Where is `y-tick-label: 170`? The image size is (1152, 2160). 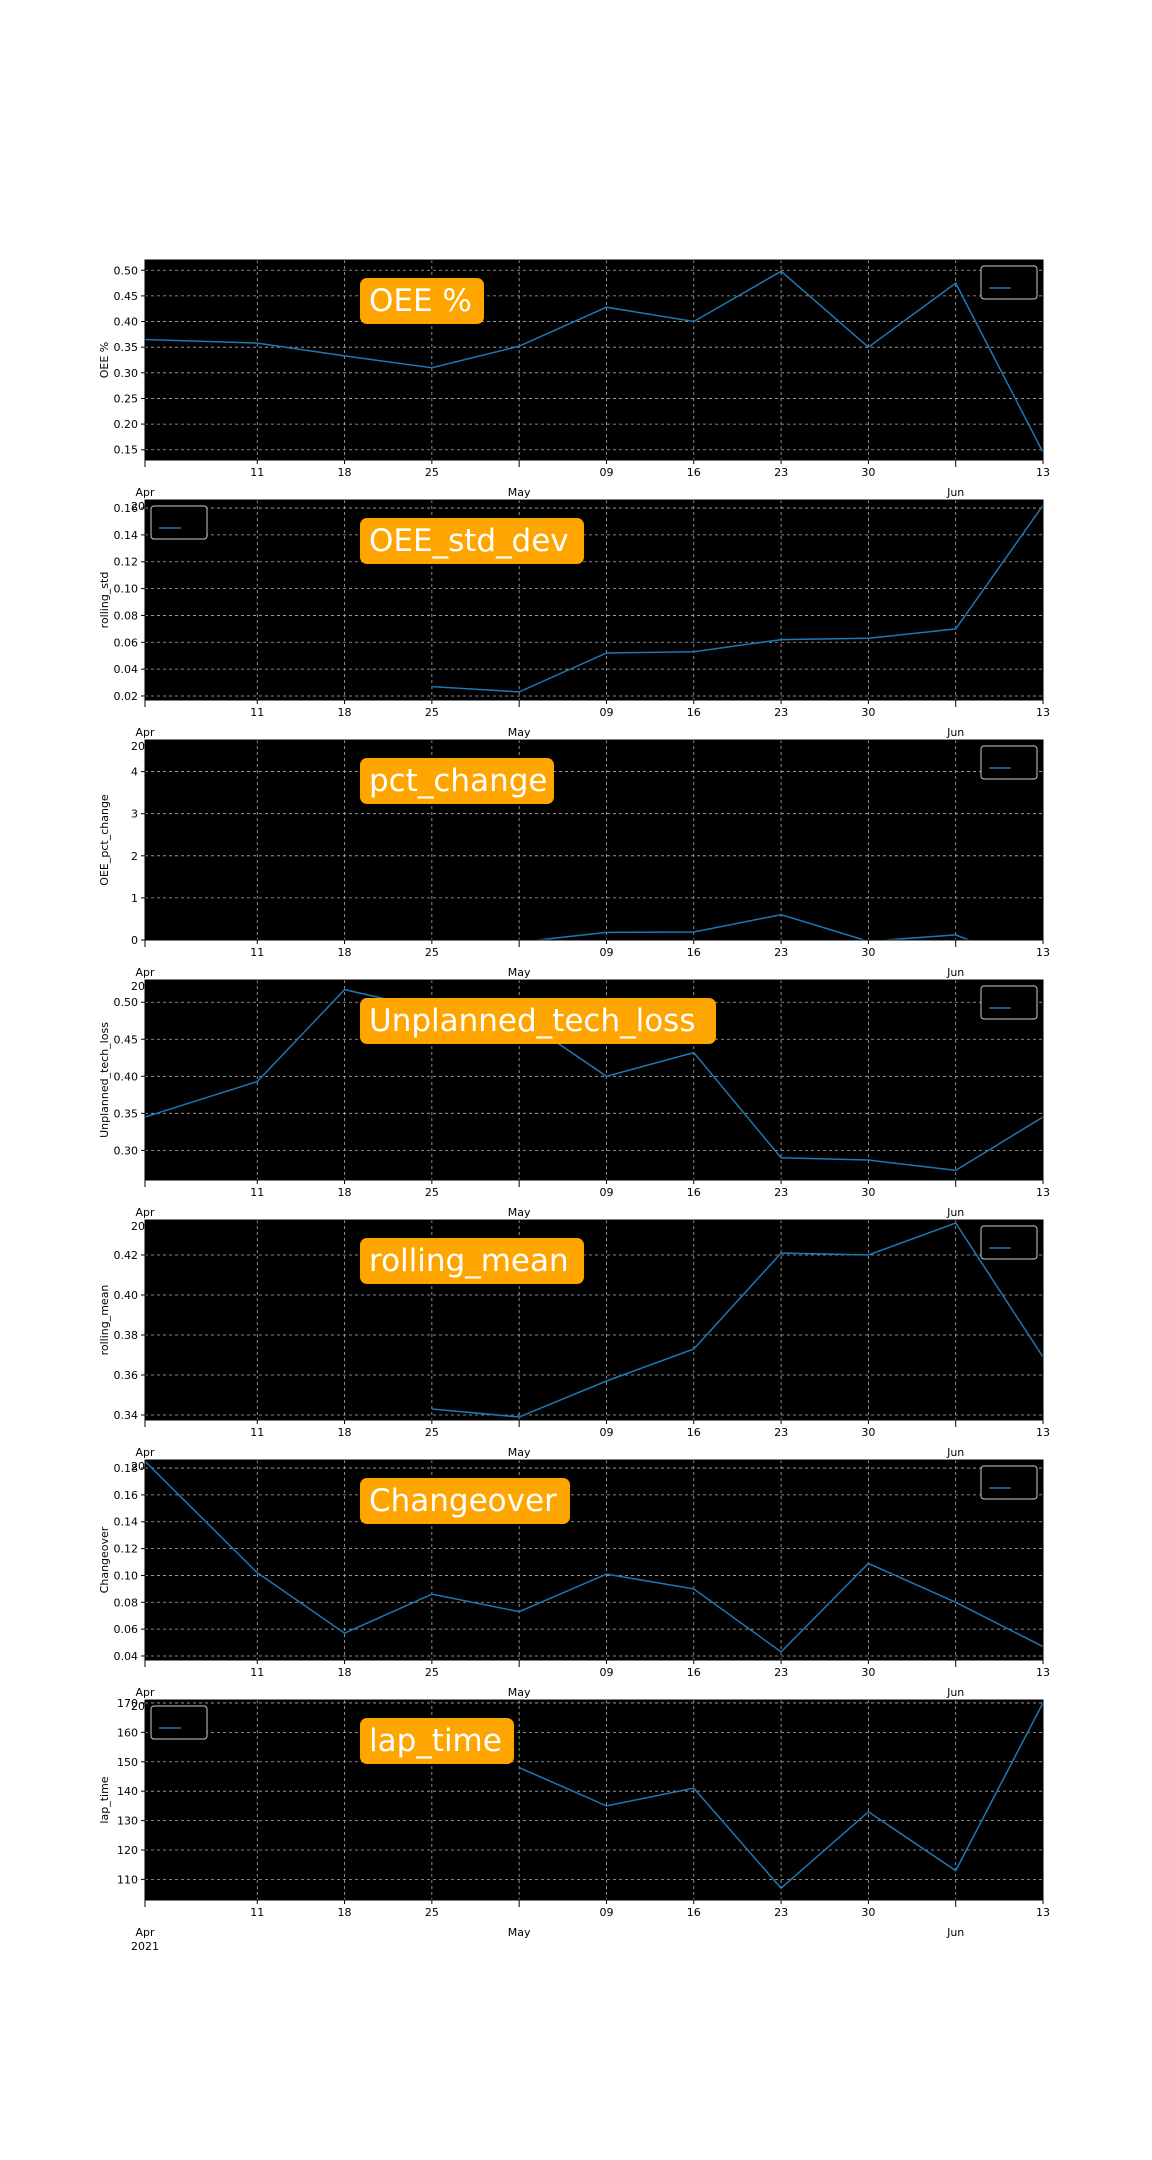 y-tick-label: 170 is located at coordinates (127, 1703).